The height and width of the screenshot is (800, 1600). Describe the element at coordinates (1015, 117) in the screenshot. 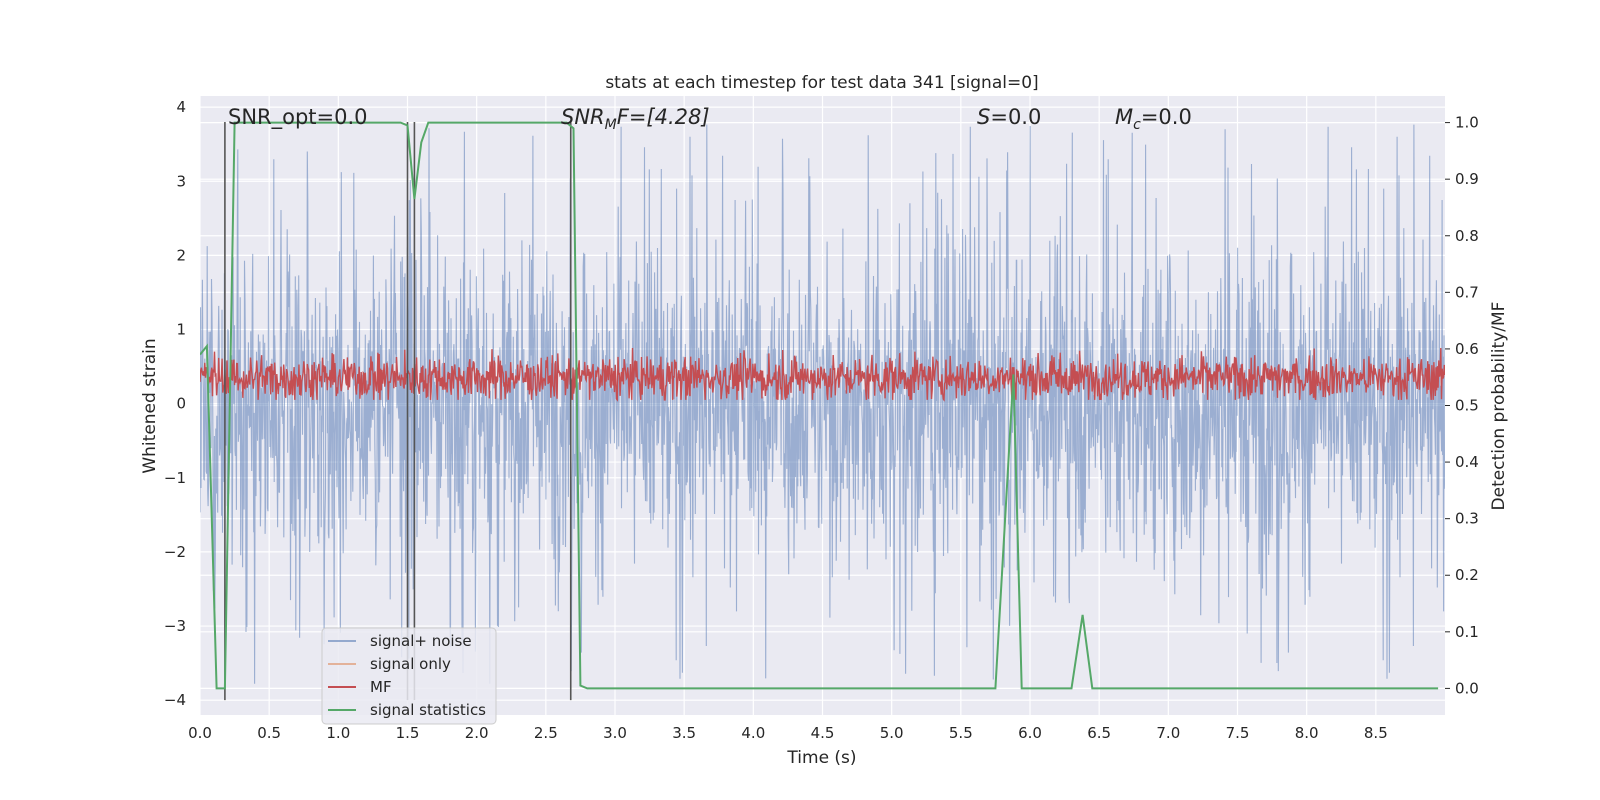

I see `annotation-s-rest: =0.0` at that location.